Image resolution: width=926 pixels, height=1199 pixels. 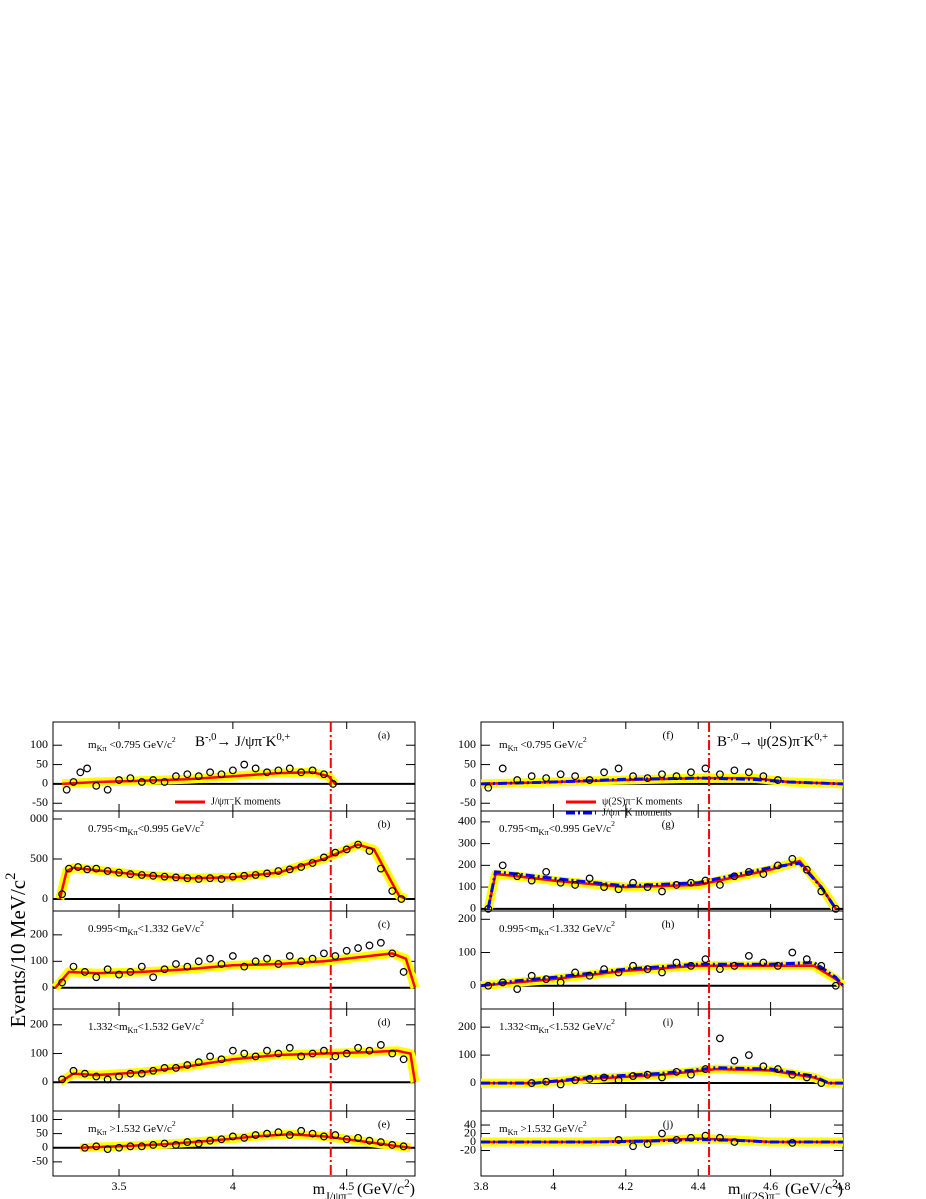 What do you see at coordinates (722, 742) in the screenshot?
I see `panel-title-part: B` at bounding box center [722, 742].